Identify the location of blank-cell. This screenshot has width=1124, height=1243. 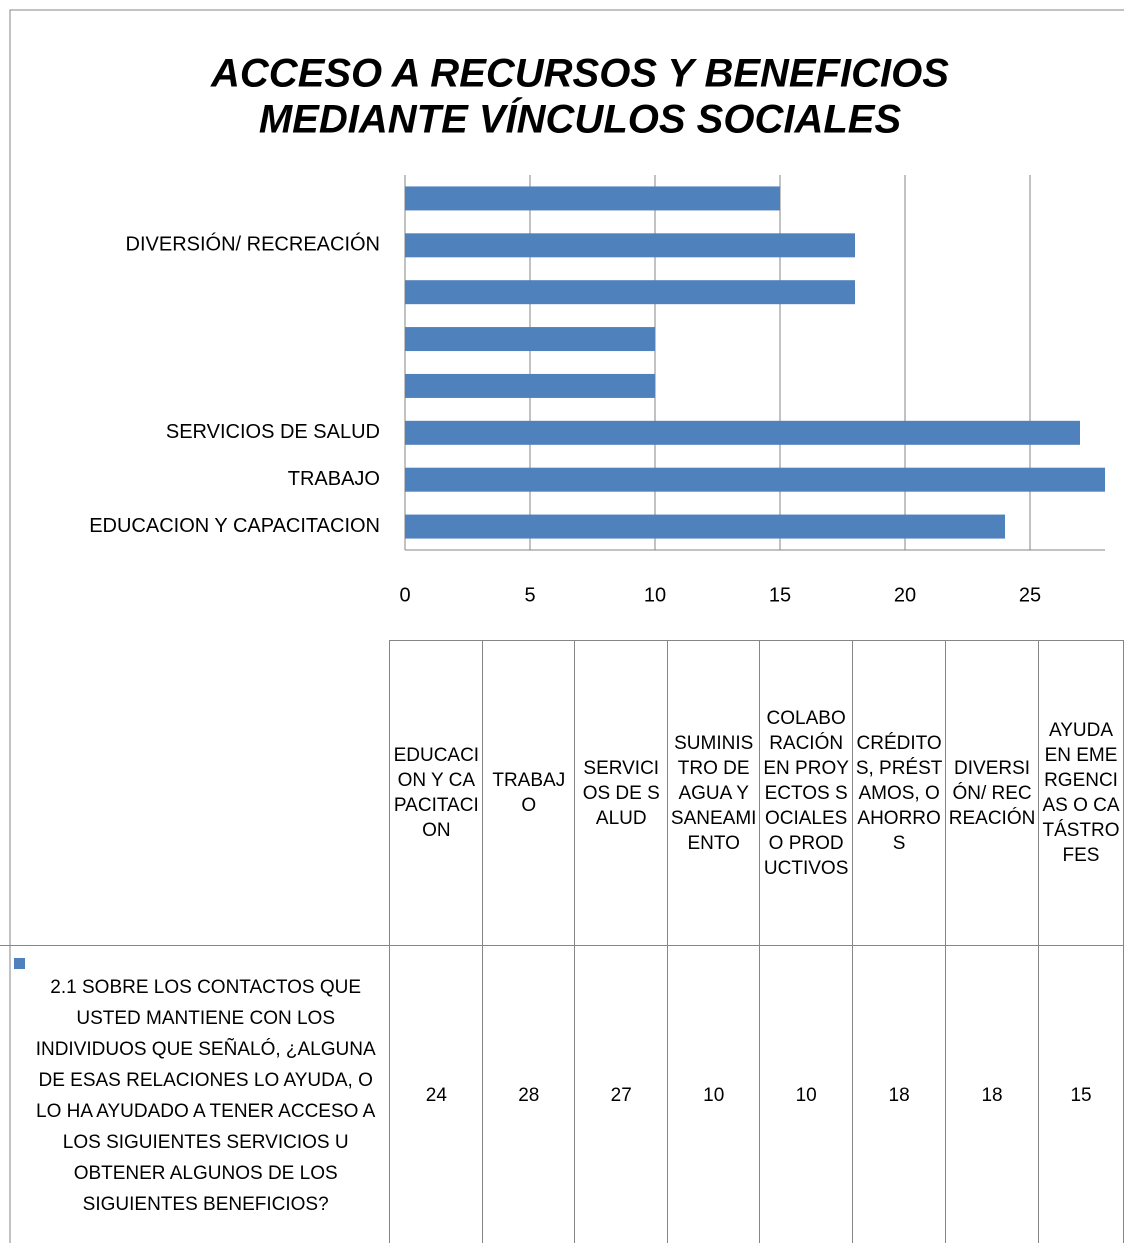
(195, 793).